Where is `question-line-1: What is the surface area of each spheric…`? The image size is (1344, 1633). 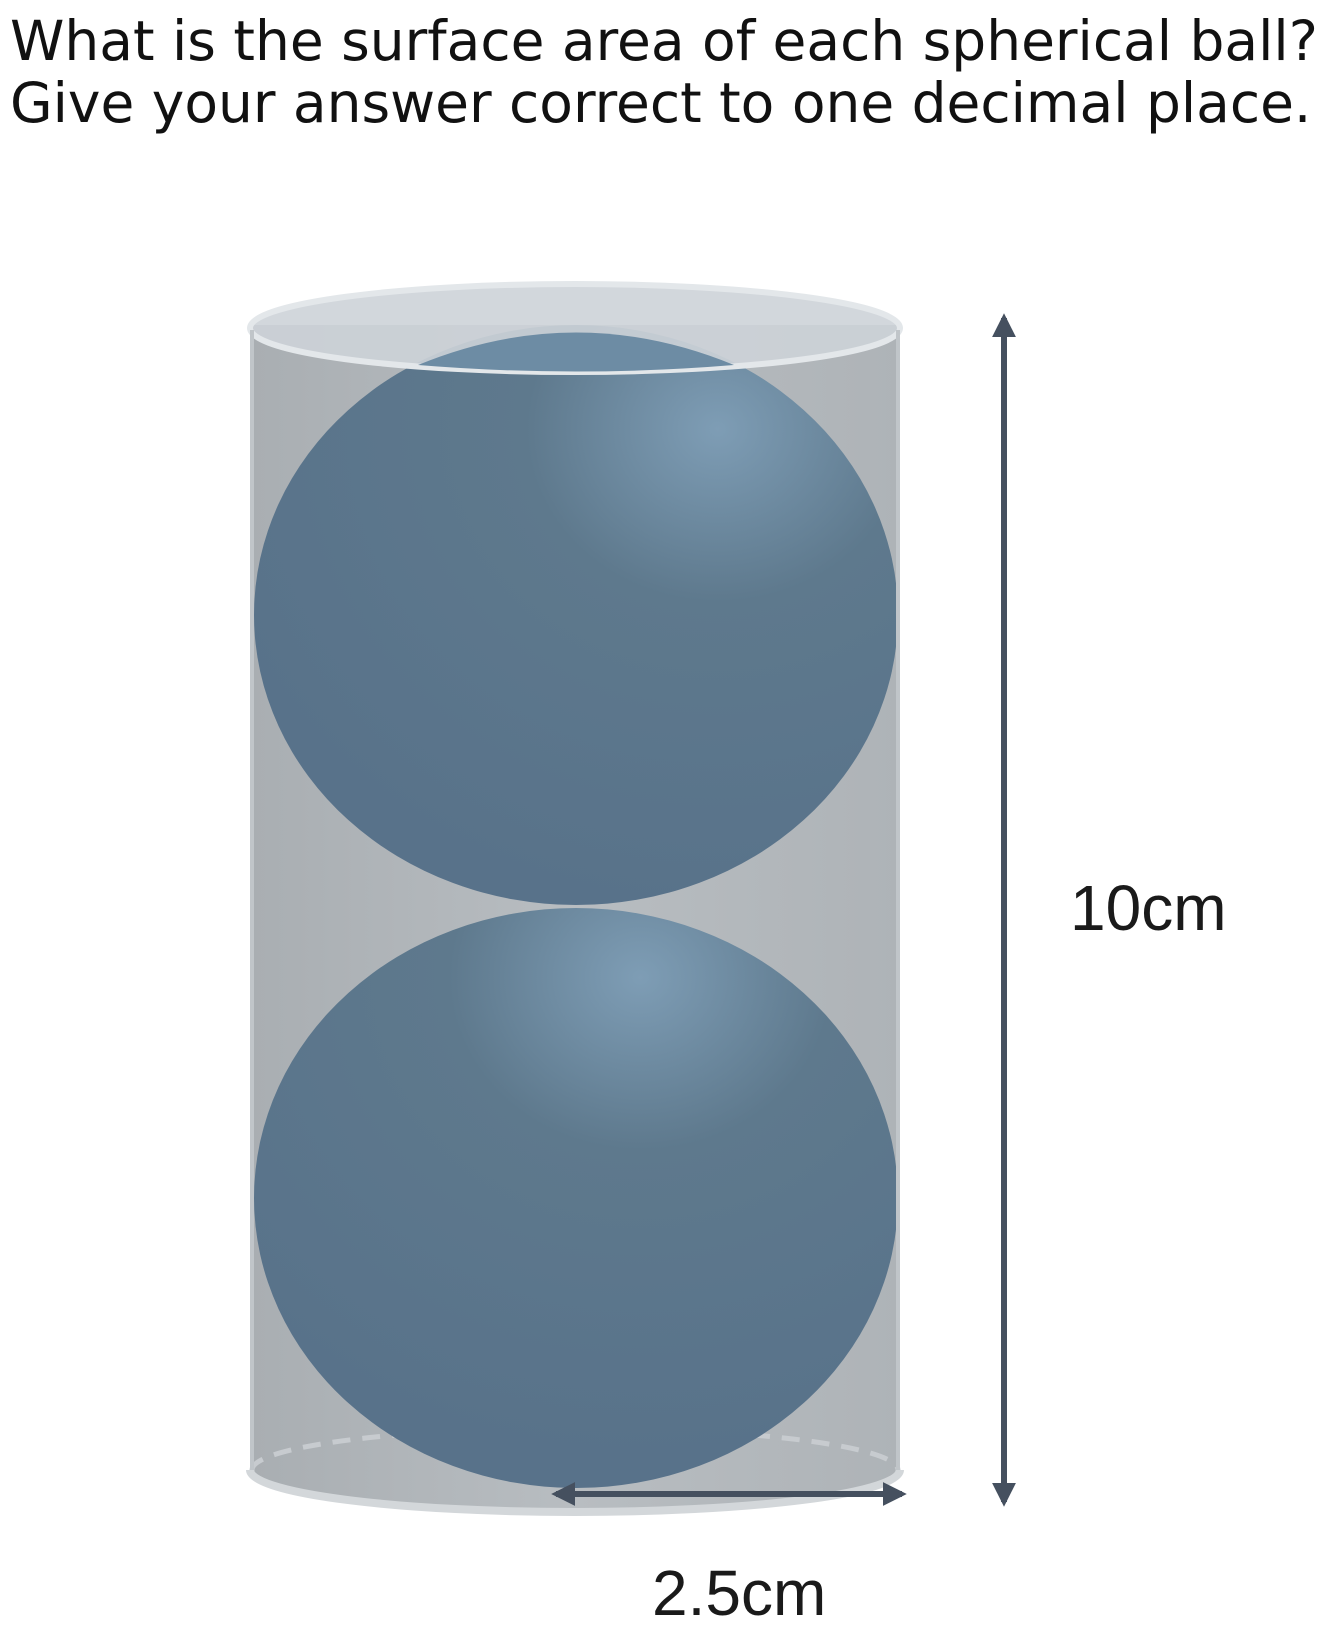
question-line-1: What is the surface area of each spheric… is located at coordinates (664, 41).